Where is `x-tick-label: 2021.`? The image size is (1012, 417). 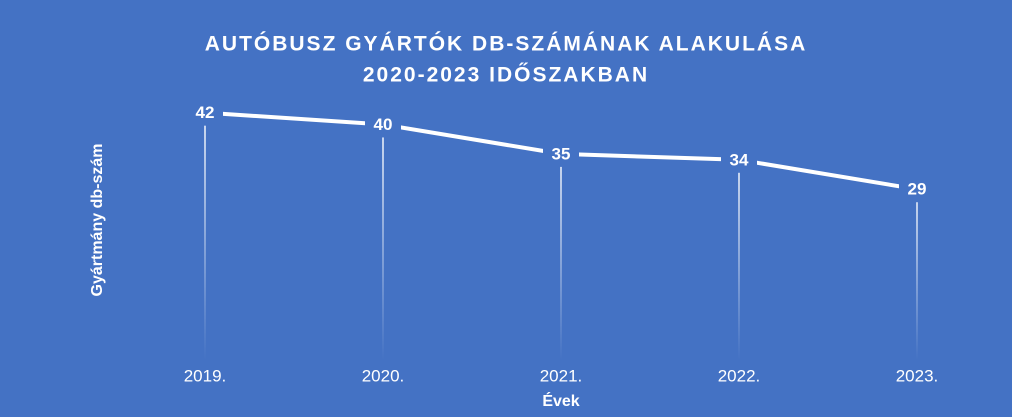
x-tick-label: 2021. is located at coordinates (561, 375).